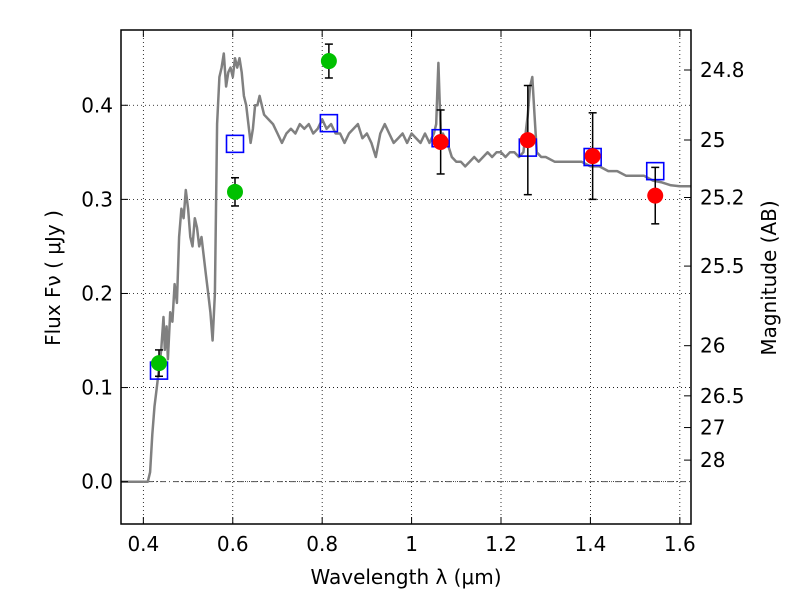 The height and width of the screenshot is (600, 800). I want to click on magnitude-axis-label: Magnitude (AB), so click(769, 277).